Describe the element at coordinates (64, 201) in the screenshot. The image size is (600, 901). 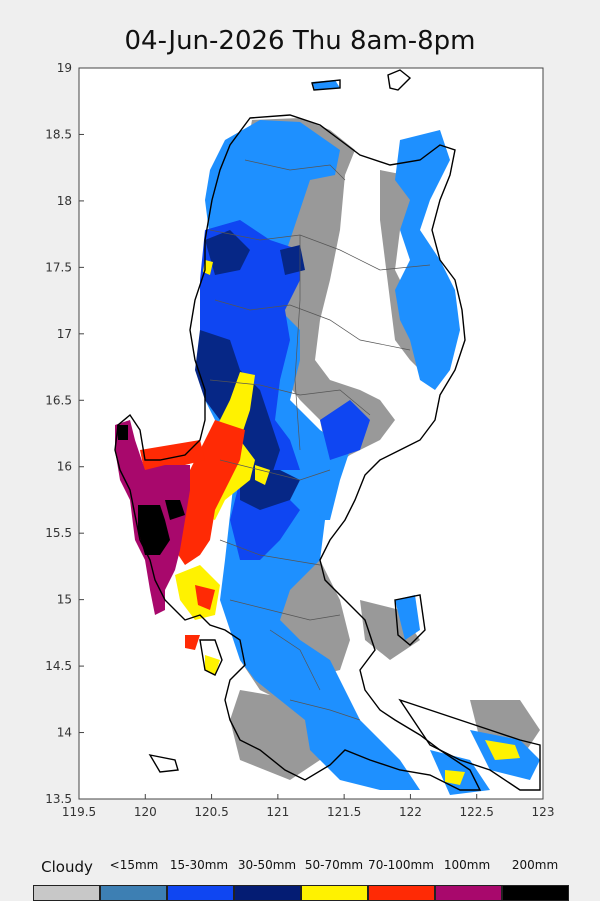
I see `y-tick-label: 18` at that location.